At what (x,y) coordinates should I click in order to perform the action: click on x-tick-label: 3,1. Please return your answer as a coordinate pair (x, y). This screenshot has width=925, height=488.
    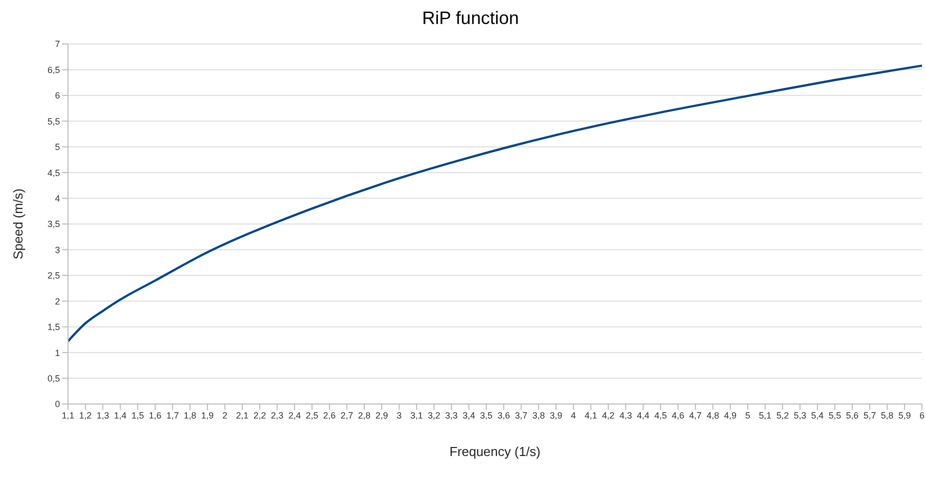
    Looking at the image, I should click on (416, 415).